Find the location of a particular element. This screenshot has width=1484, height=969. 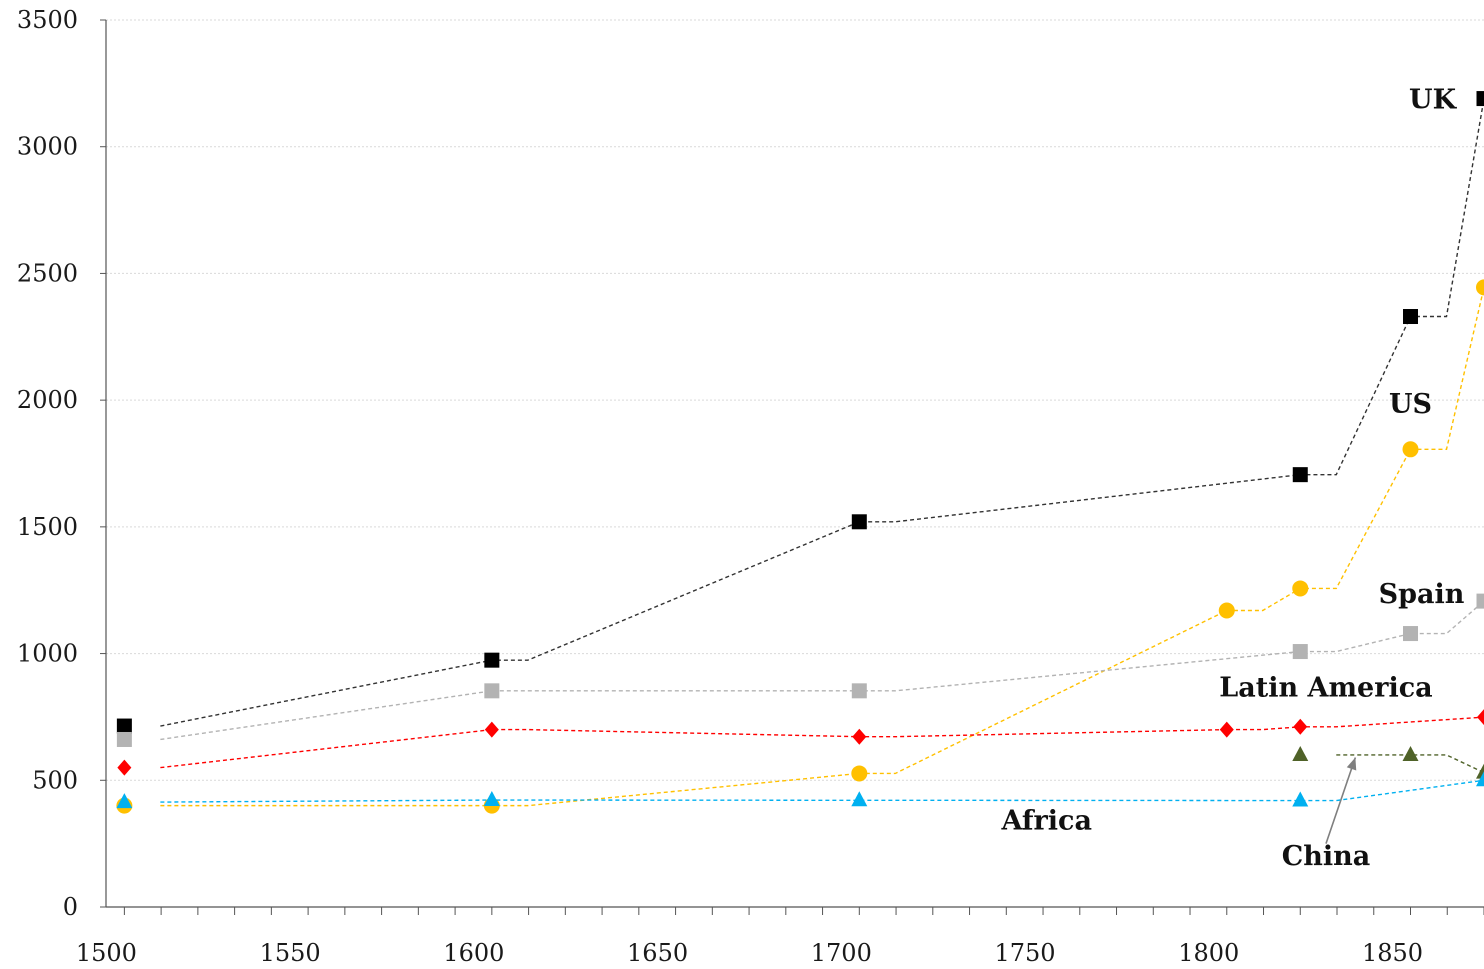

series-latin-america is located at coordinates (800, 742).